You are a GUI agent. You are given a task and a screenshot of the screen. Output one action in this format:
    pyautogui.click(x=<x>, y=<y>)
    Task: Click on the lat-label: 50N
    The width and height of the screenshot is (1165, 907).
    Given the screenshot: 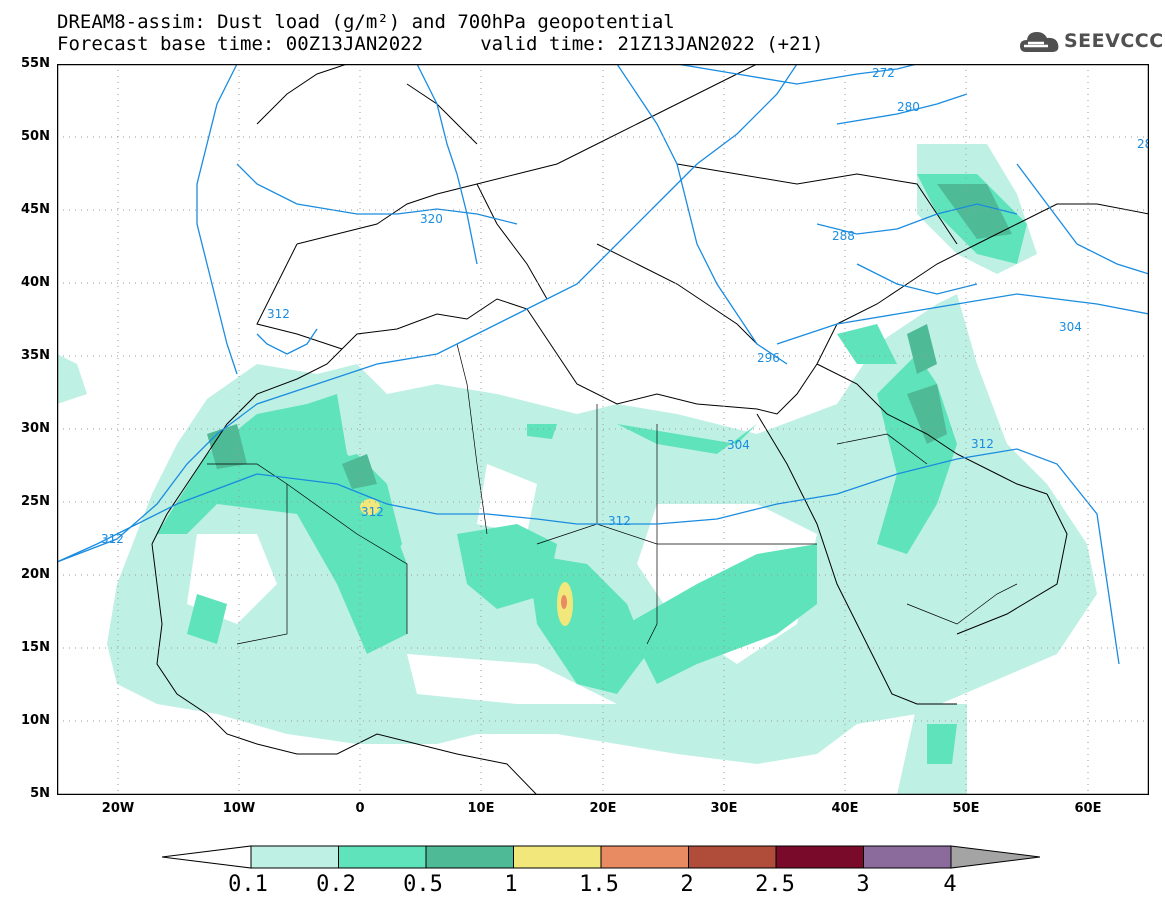 What is the action you would take?
    pyautogui.click(x=35, y=136)
    